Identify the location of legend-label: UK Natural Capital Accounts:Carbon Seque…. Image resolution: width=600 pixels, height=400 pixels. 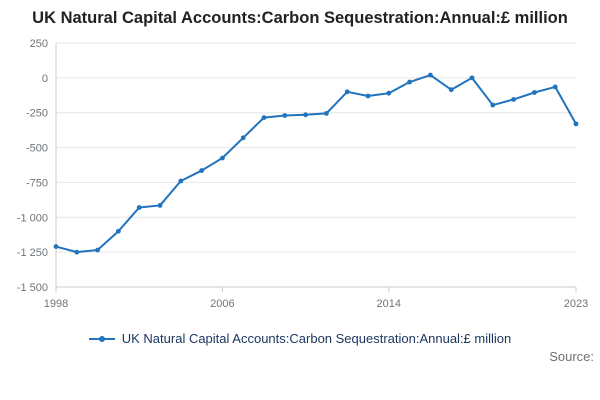
(316, 339).